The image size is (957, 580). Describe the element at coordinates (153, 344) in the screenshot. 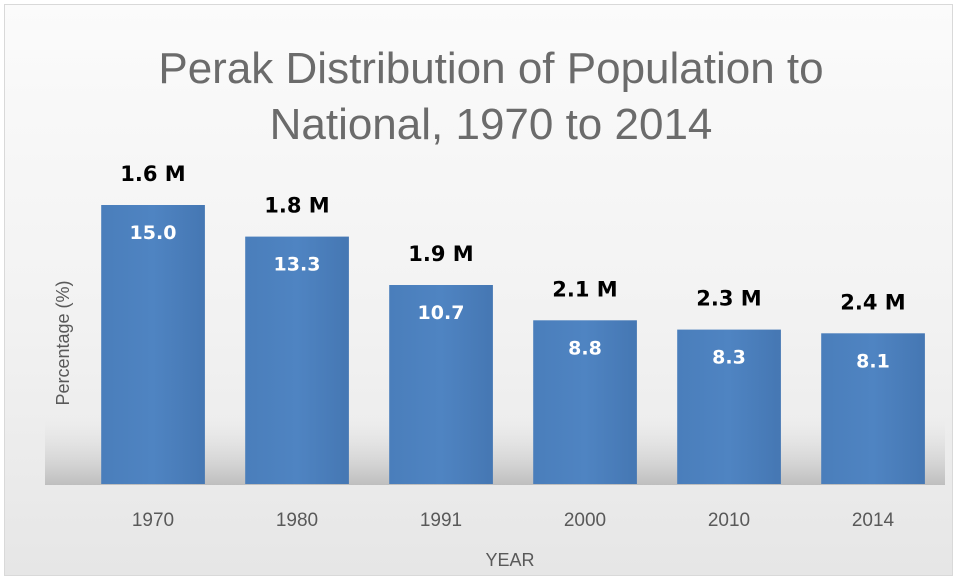

I see `bar-1970` at that location.